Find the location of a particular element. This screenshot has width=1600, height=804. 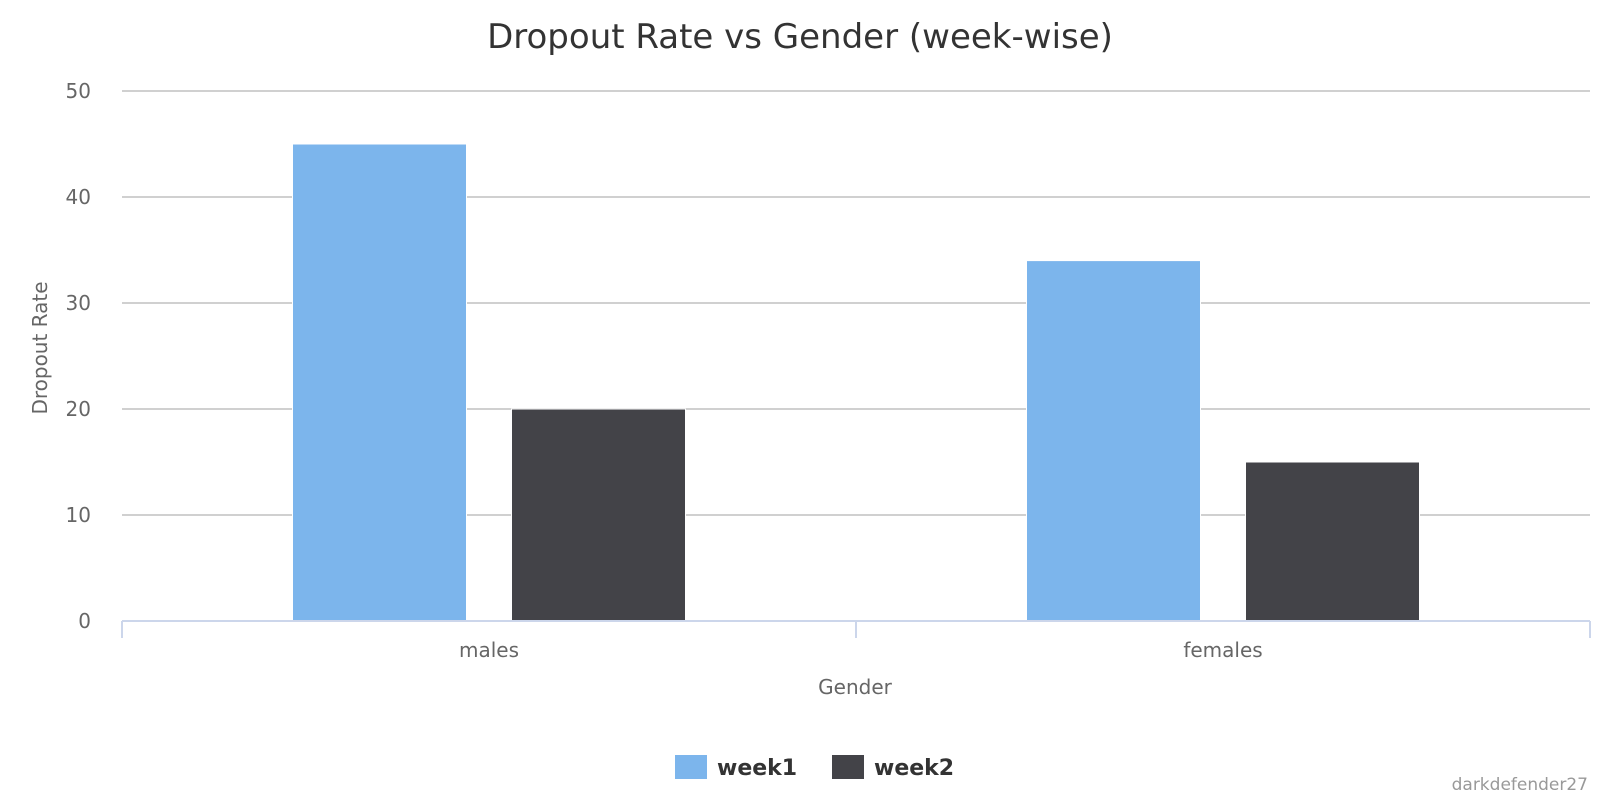

legend-label: week1 is located at coordinates (757, 768).